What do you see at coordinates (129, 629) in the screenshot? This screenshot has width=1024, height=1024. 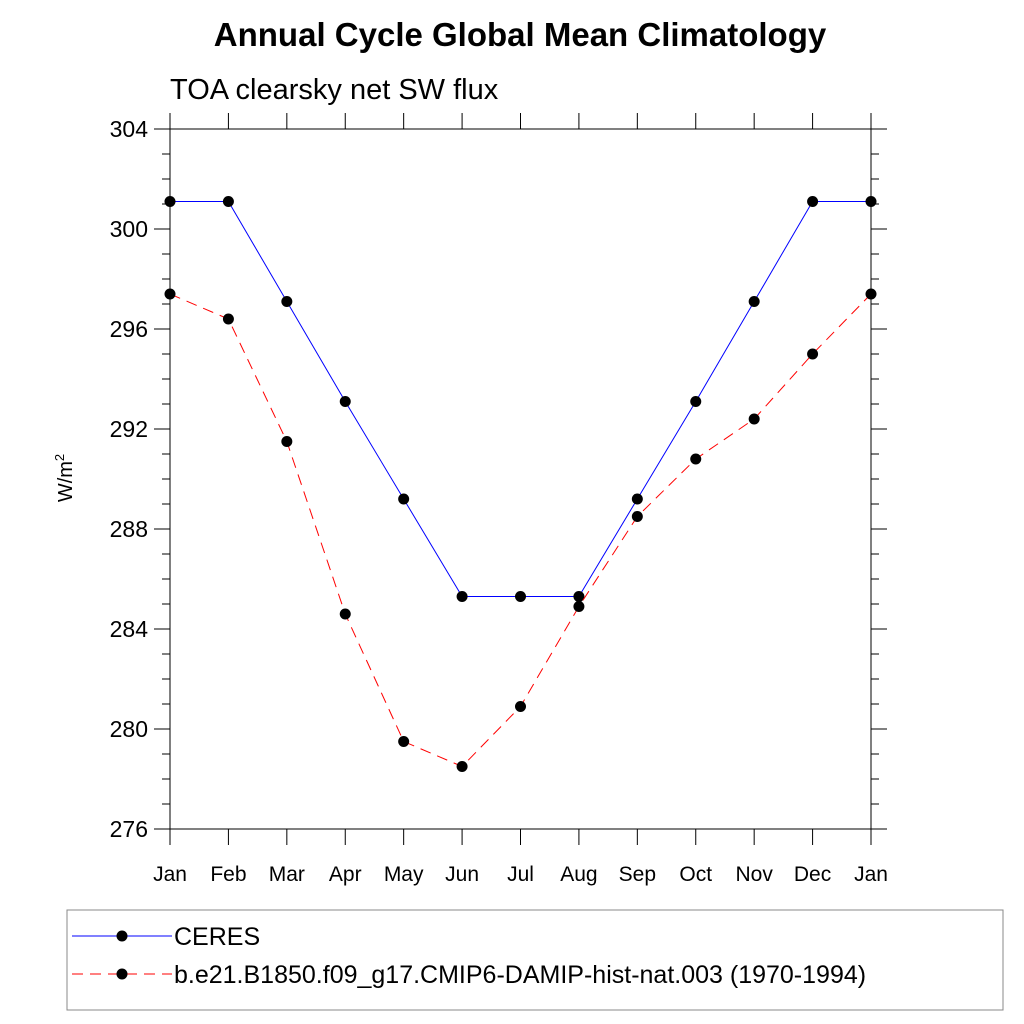 I see `y-tick-label: 284` at bounding box center [129, 629].